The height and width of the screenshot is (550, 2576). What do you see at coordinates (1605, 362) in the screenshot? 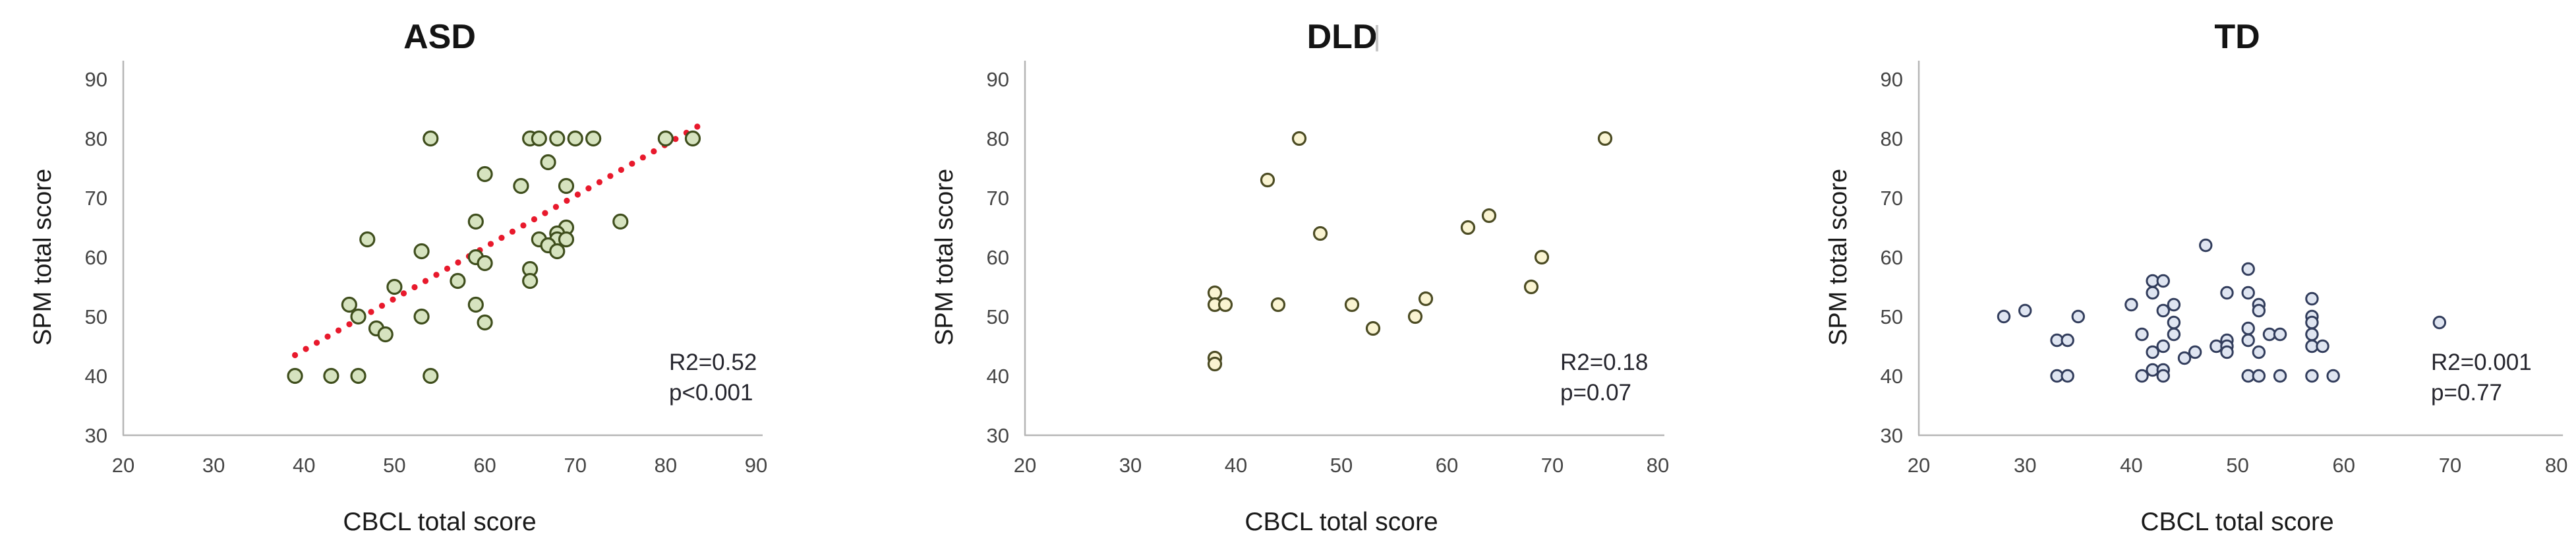
I see `r2-value: R2=0.18` at bounding box center [1605, 362].